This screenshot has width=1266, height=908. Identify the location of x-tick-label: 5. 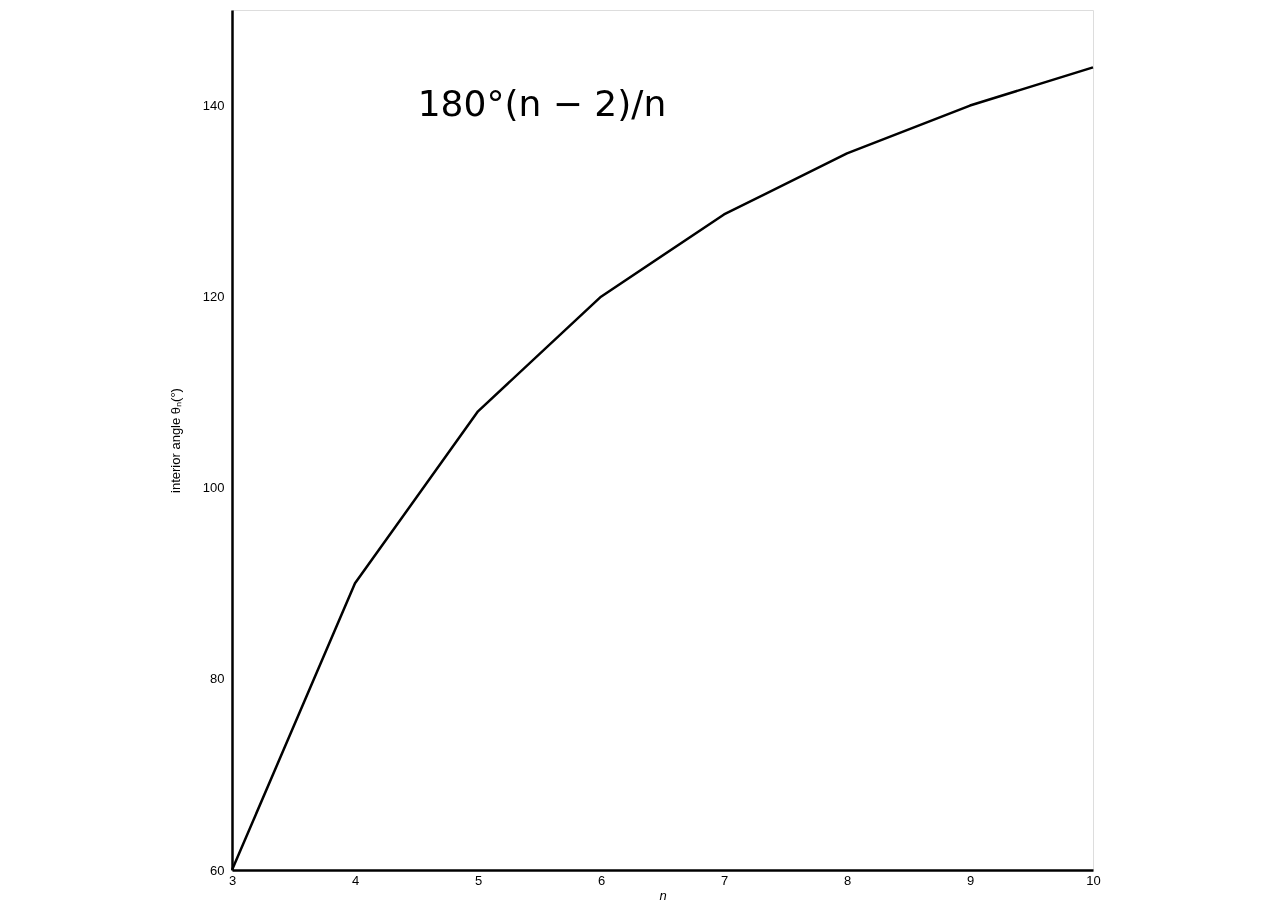
(478, 880).